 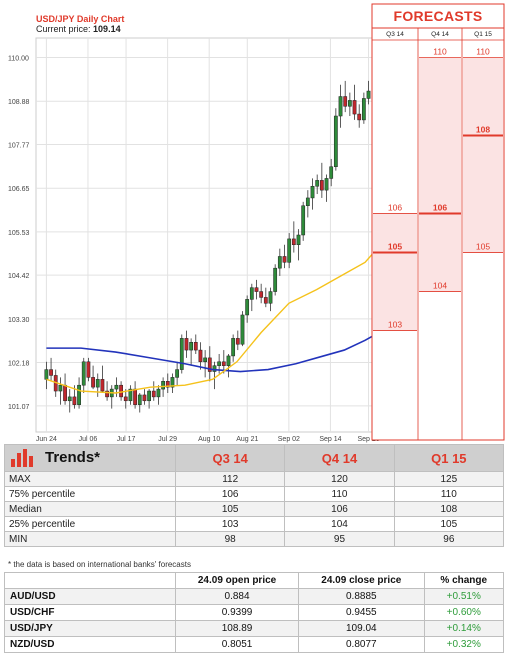 I want to click on table-cell: 108, so click(x=449, y=509).